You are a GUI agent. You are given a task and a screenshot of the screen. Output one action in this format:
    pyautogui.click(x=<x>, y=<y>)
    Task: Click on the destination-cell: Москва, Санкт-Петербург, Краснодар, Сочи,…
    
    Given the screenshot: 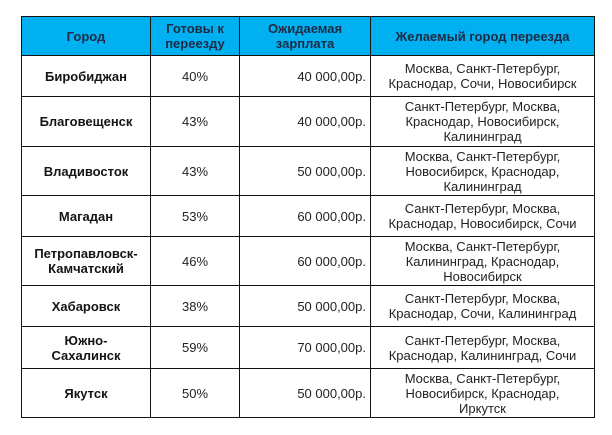 What is the action you would take?
    pyautogui.click(x=482, y=76)
    